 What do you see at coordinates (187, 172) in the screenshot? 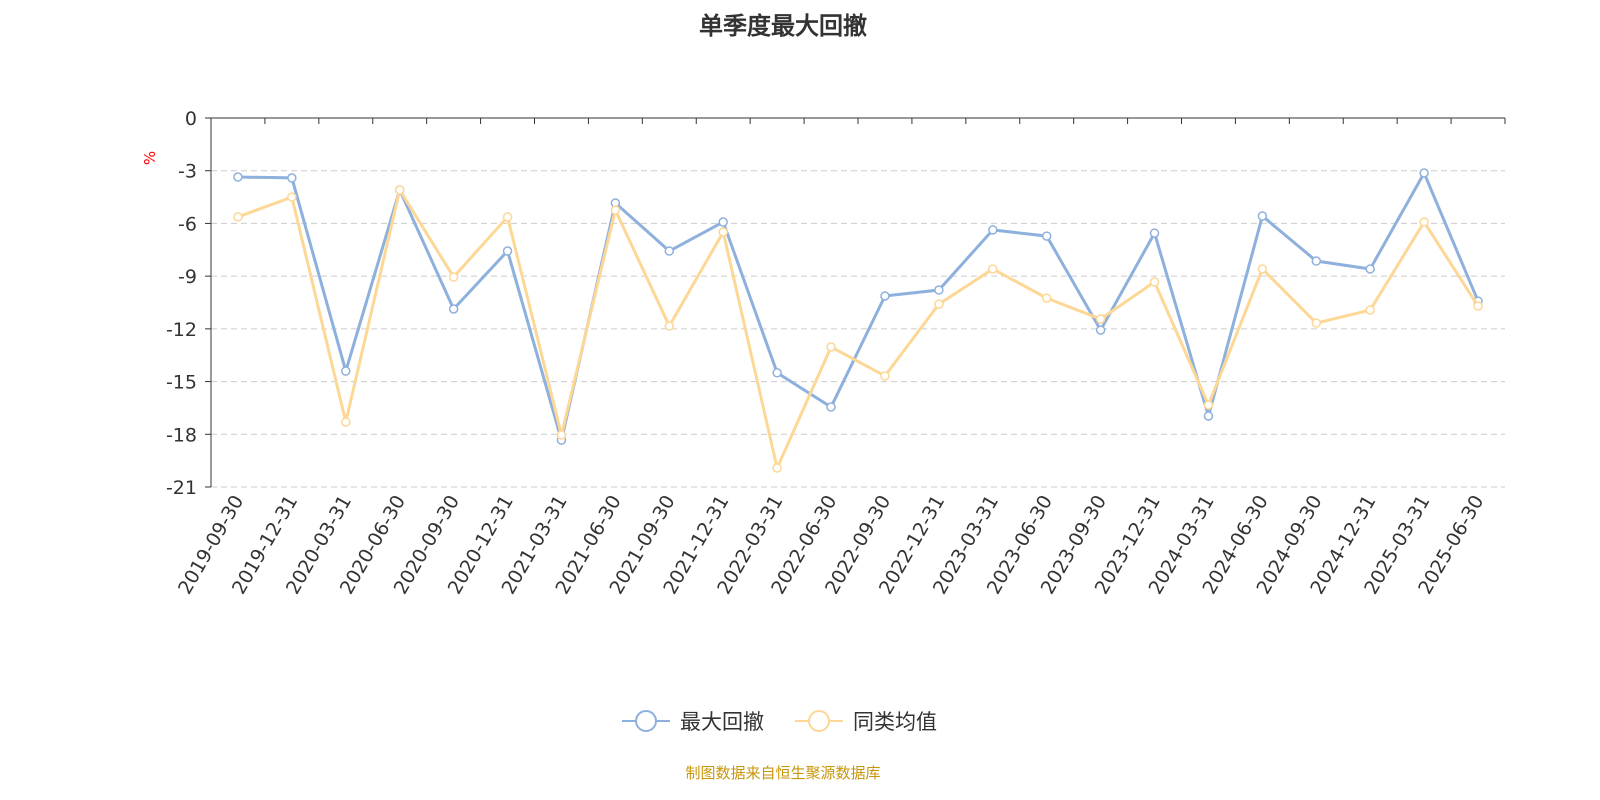
I see `y-tick-label: -3` at bounding box center [187, 172].